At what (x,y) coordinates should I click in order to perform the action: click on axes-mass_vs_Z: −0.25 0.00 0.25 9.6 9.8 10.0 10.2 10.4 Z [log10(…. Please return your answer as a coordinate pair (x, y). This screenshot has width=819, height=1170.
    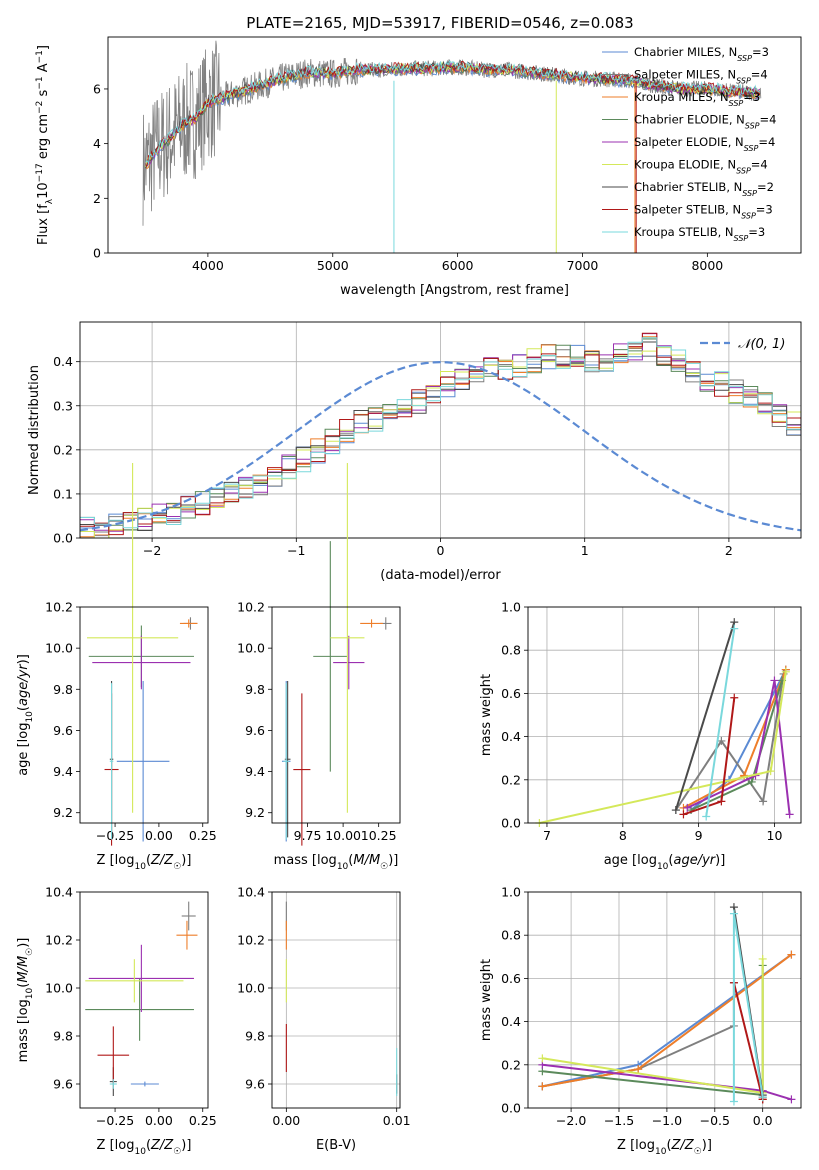
    Looking at the image, I should click on (116, 1021).